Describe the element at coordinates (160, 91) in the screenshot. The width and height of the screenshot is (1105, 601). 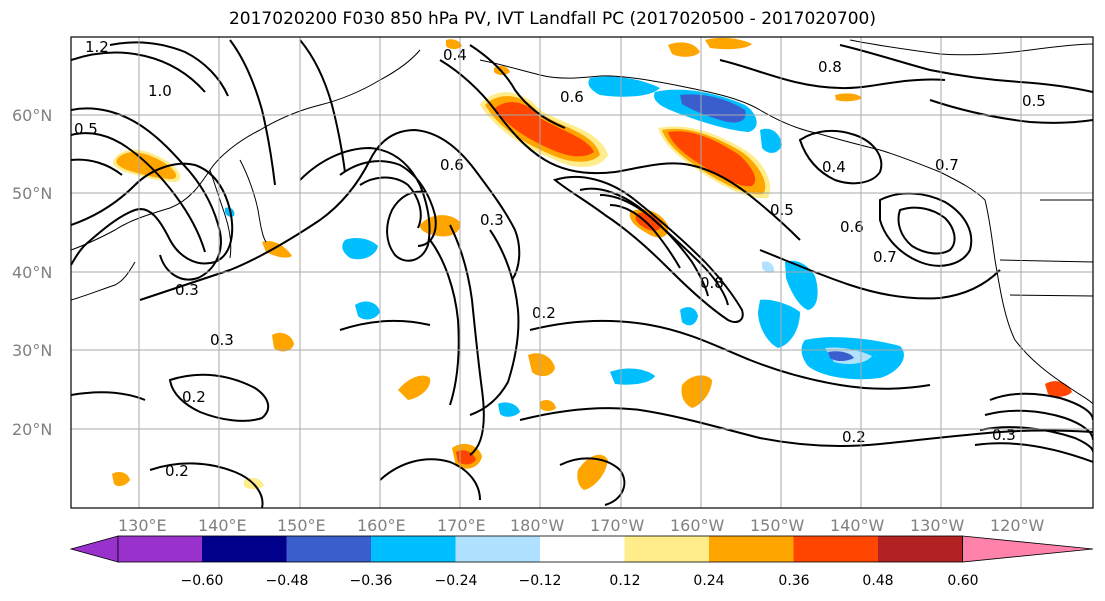
I see `contour-label: 1.0` at that location.